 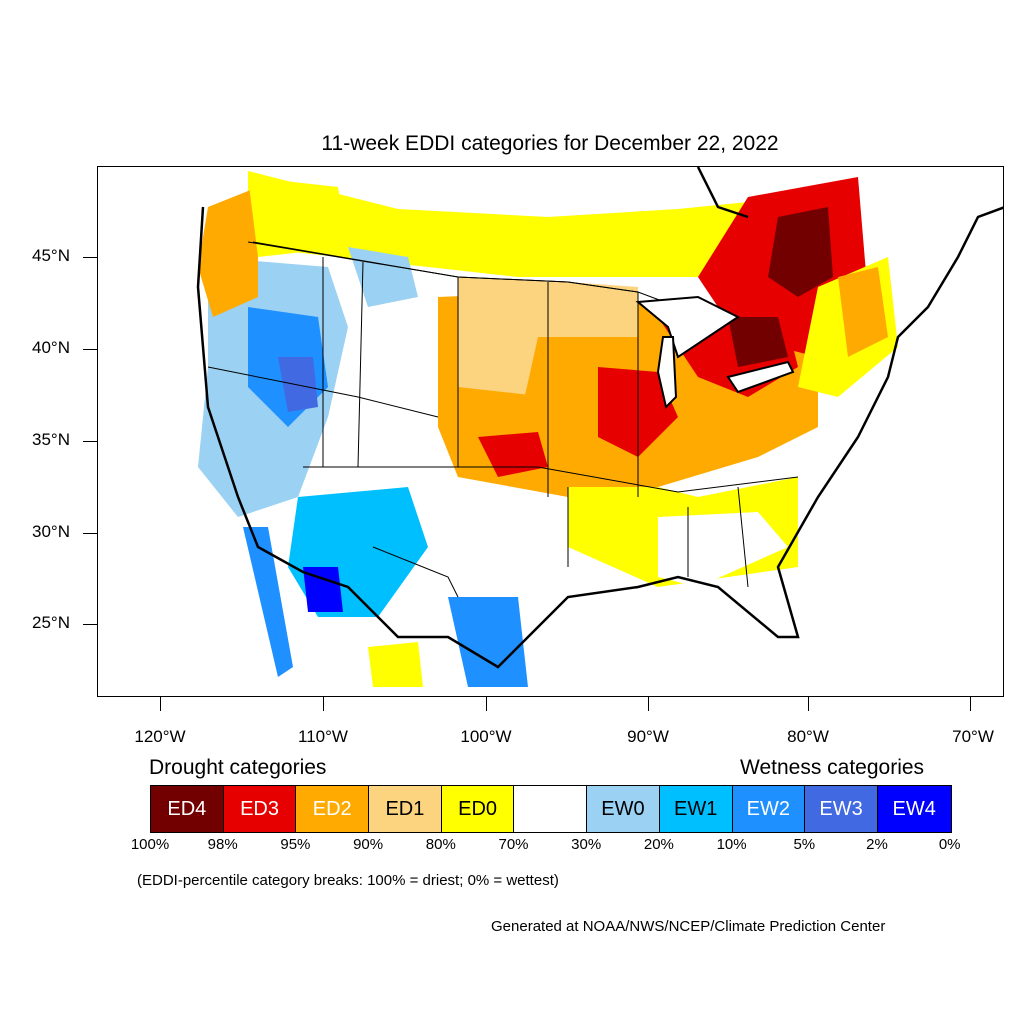 I want to click on northeast-orange, so click(x=863, y=312).